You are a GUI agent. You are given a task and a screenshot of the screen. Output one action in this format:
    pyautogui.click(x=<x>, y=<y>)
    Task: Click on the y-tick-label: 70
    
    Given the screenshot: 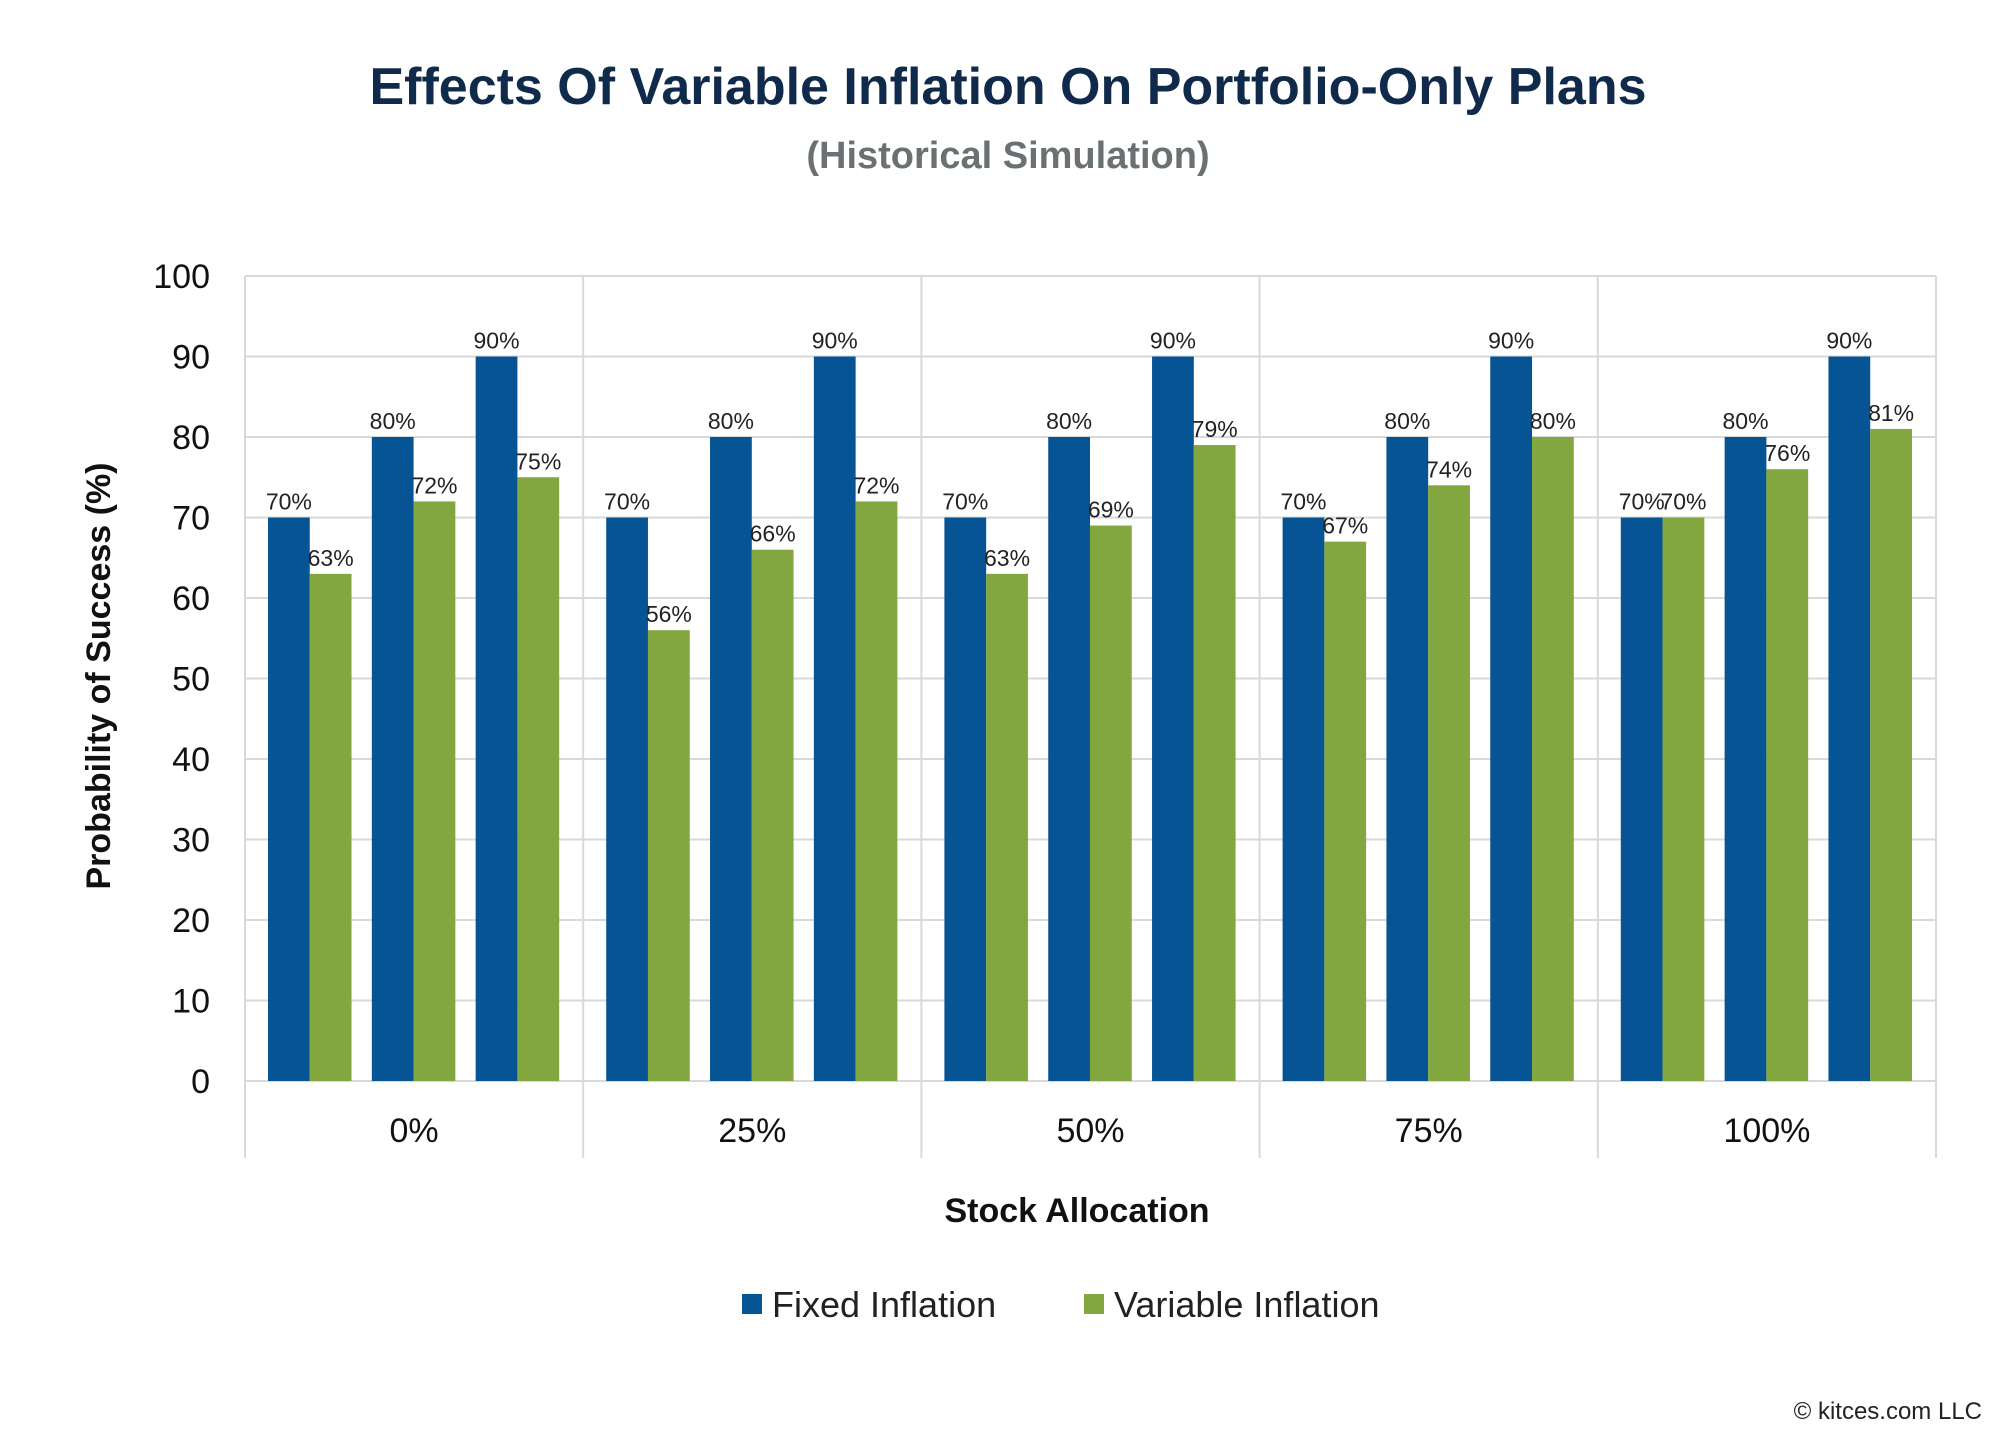 What is the action you would take?
    pyautogui.click(x=191, y=519)
    